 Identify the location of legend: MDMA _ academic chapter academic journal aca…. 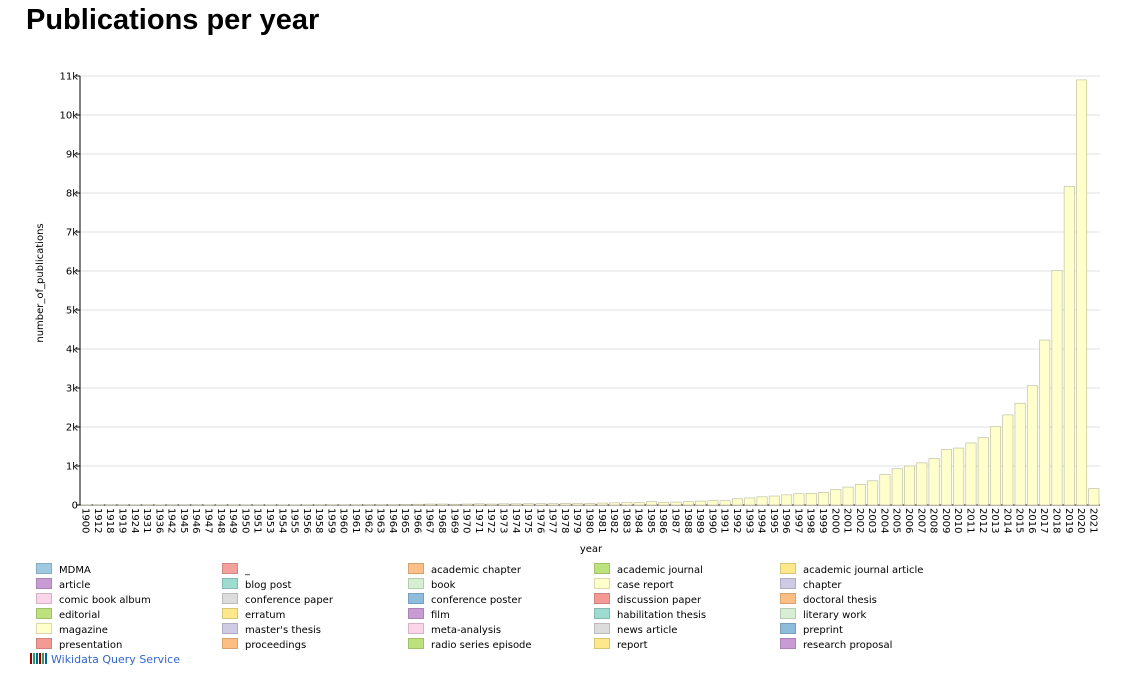
(586, 610).